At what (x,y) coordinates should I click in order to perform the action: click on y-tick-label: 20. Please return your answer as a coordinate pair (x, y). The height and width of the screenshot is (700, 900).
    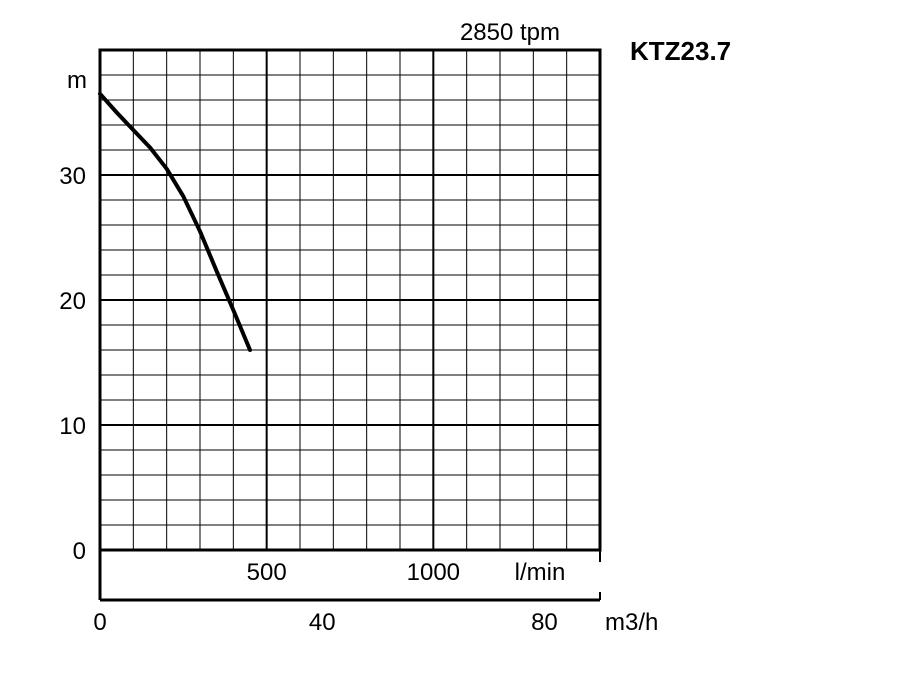
    Looking at the image, I should click on (72, 301).